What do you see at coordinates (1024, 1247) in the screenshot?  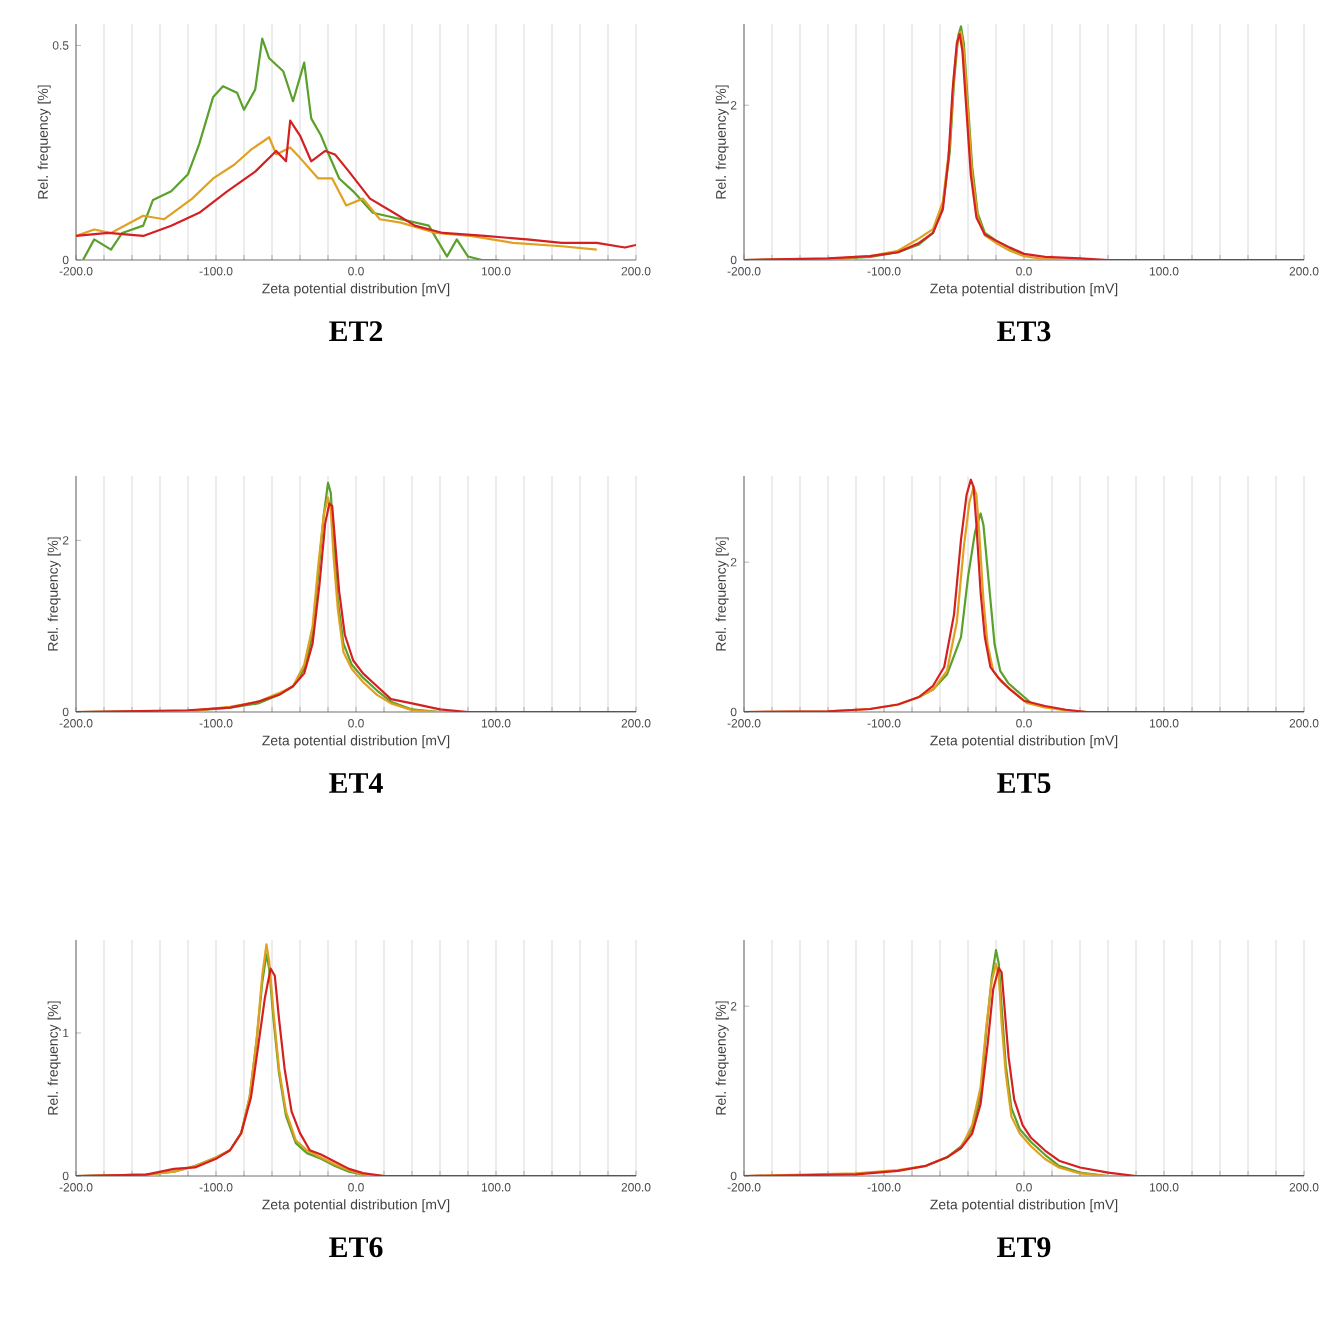 I see `text: ET9` at bounding box center [1024, 1247].